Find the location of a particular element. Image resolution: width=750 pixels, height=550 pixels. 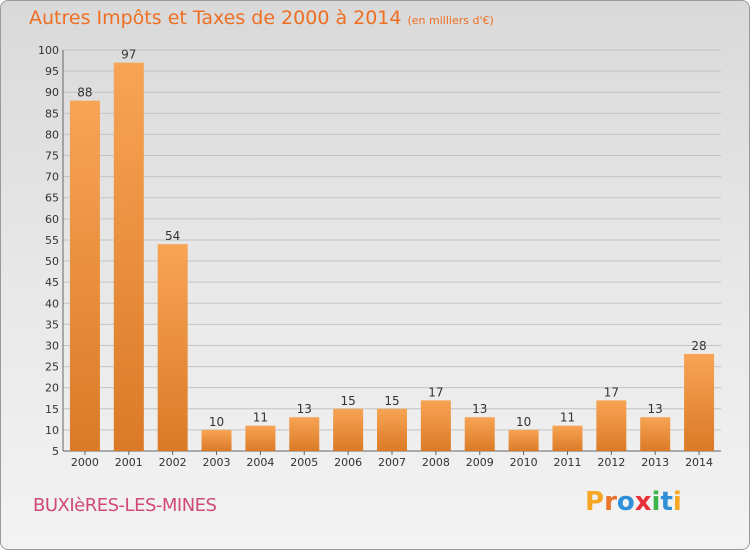

x-tick-label: 2002 is located at coordinates (173, 462).